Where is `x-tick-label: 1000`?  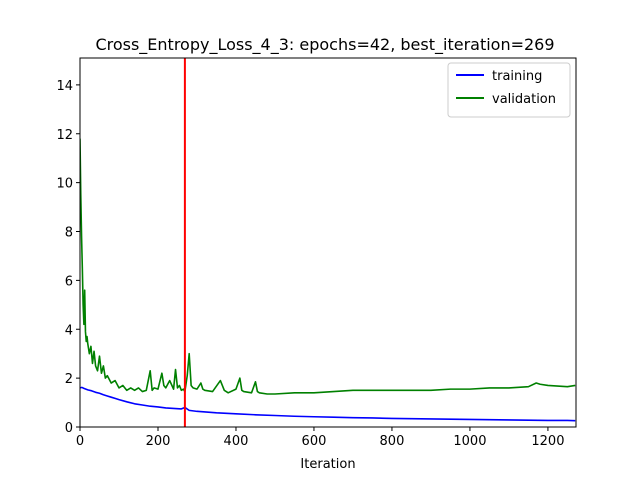
x-tick-label: 1000 is located at coordinates (469, 441).